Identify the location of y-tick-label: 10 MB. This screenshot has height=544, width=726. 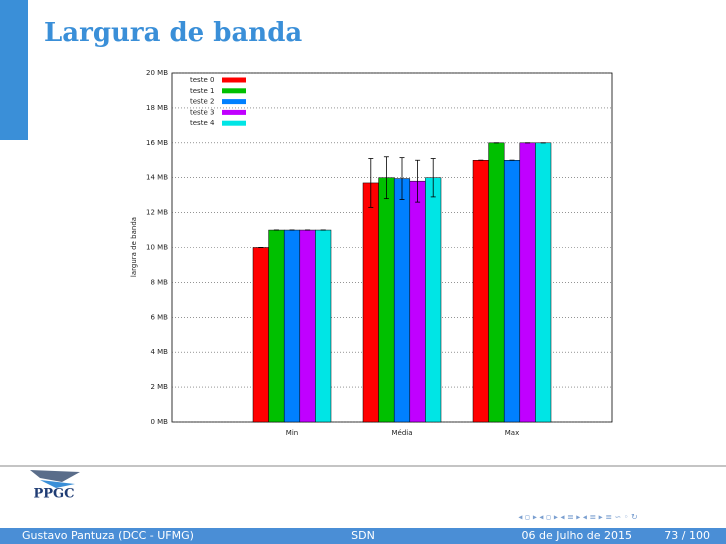
(157, 248).